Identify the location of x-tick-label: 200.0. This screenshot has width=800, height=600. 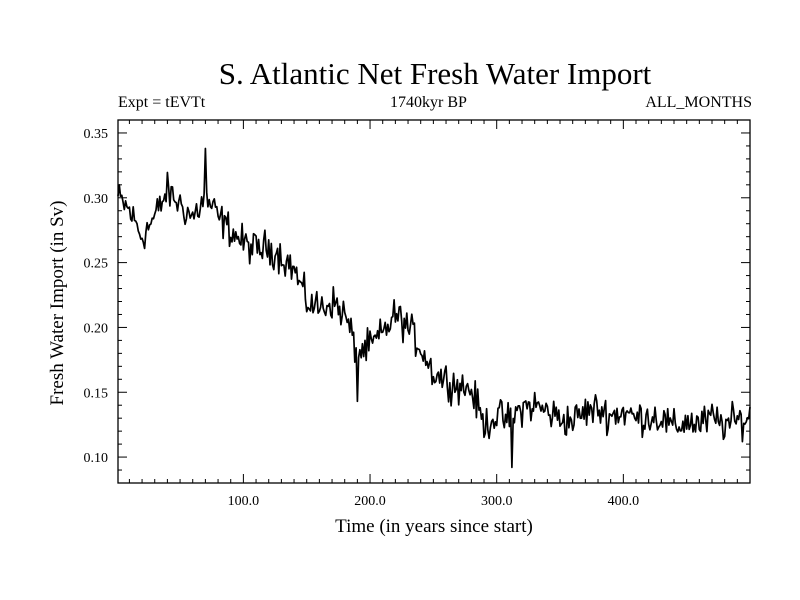
(370, 501).